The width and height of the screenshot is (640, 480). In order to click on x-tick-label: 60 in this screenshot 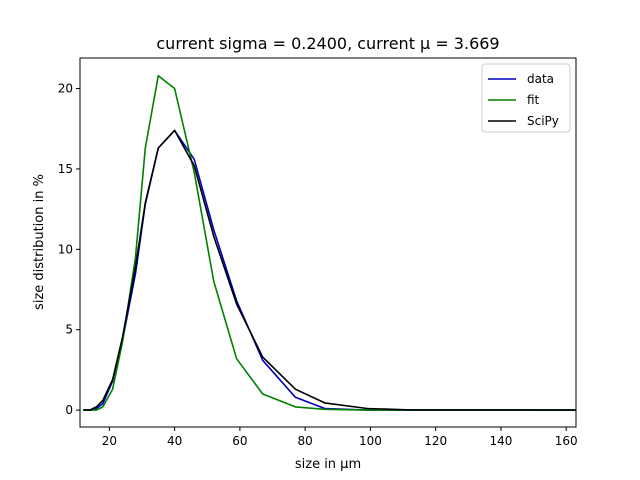, I will do `click(239, 441)`.